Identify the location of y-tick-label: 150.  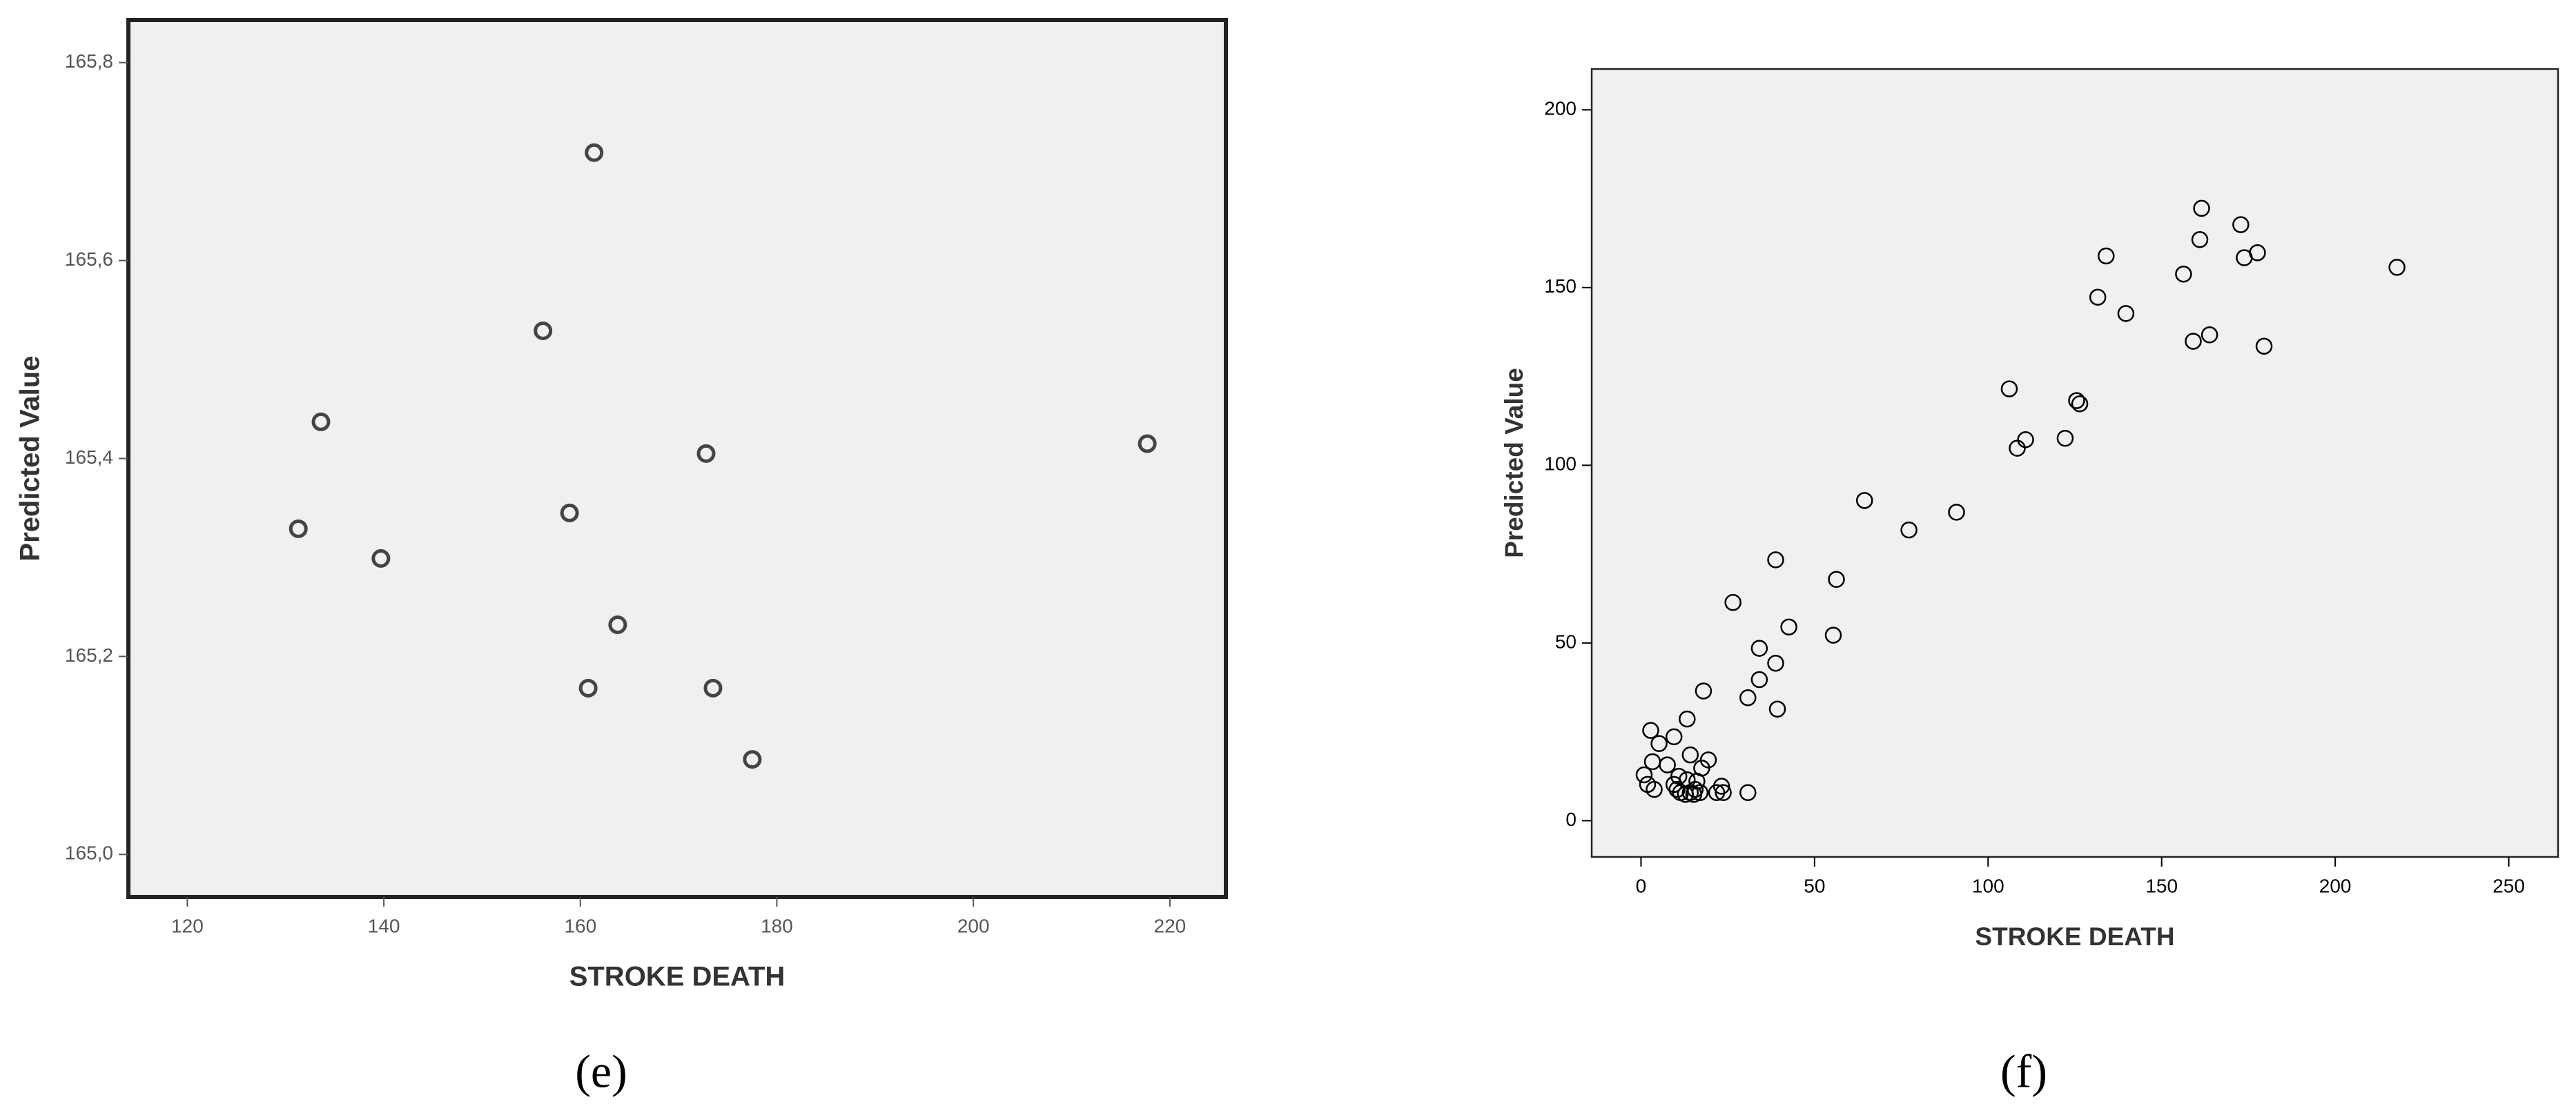
(1560, 286).